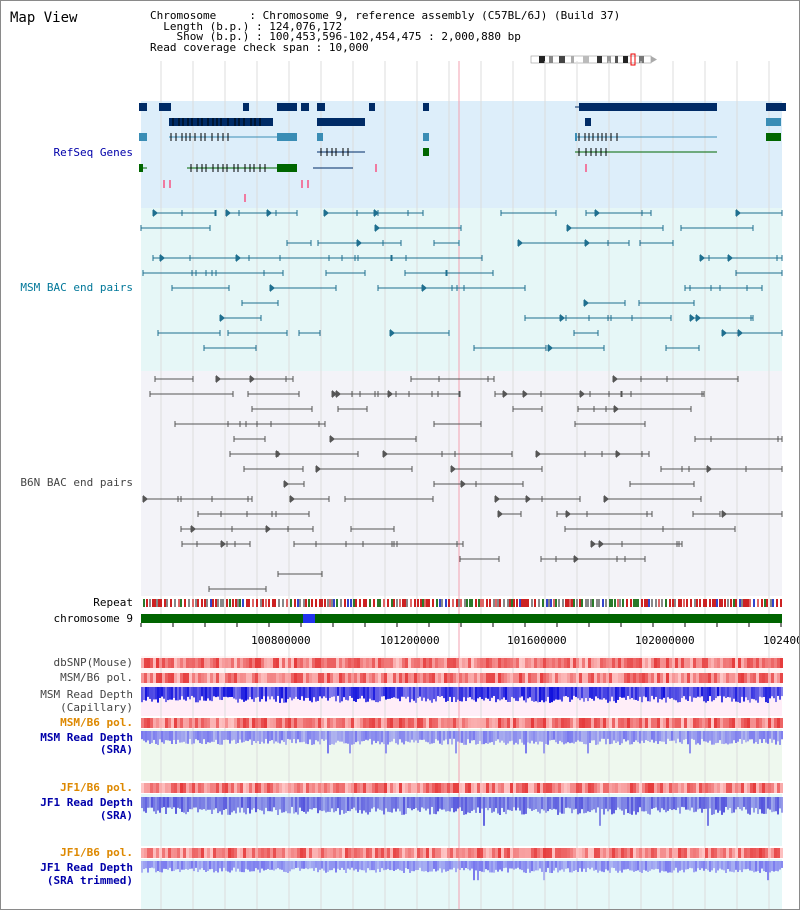  What do you see at coordinates (528, 499) in the screenshot?
I see `b6n-bac-pair-arrow` at bounding box center [528, 499].